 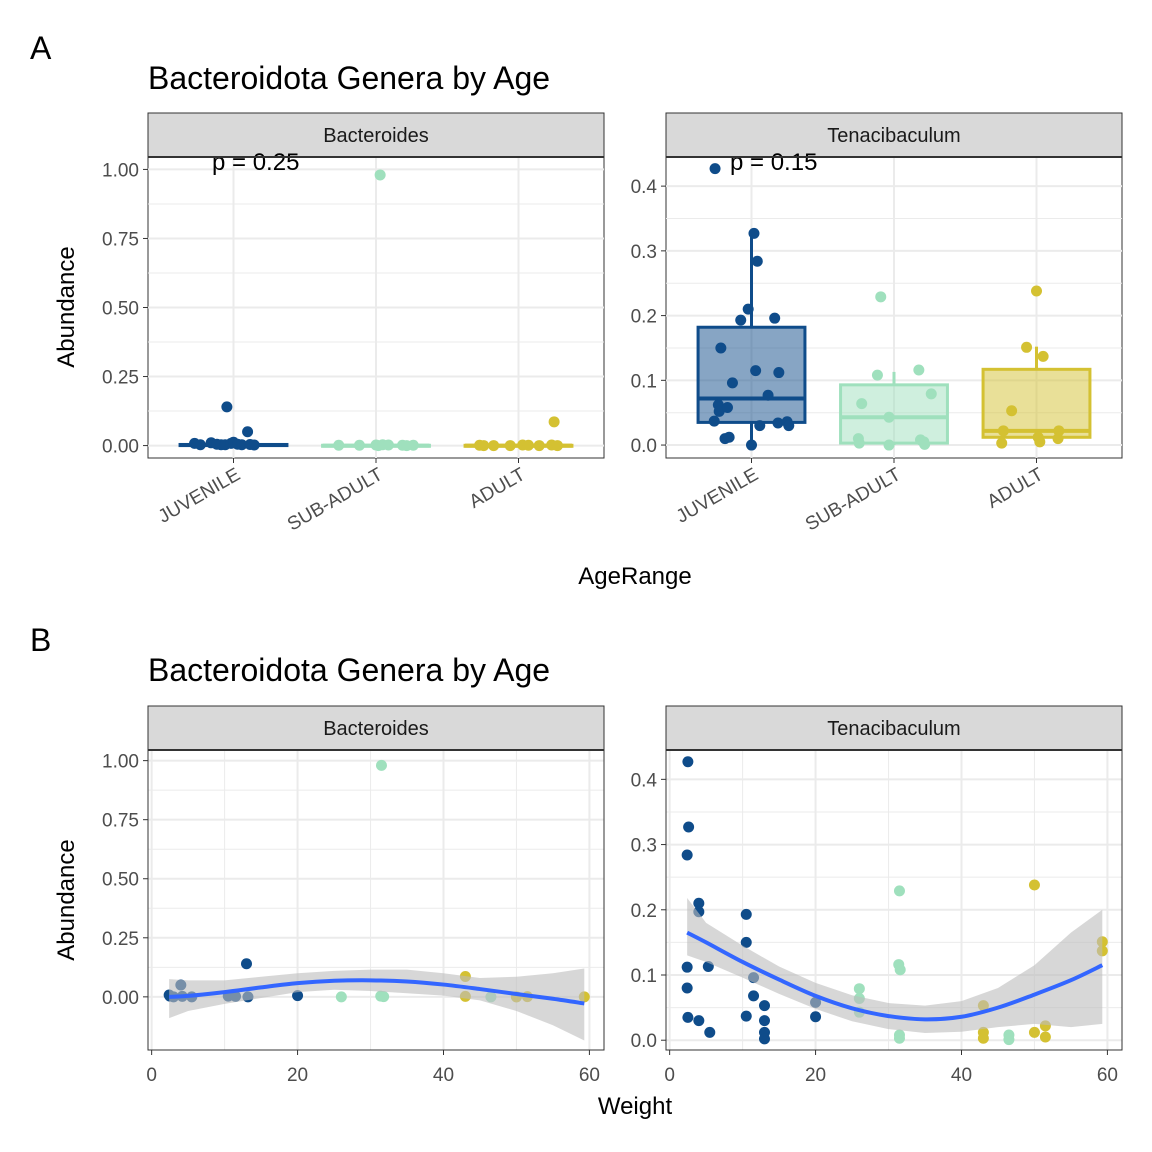 What do you see at coordinates (644, 1041) in the screenshot?
I see `y-tick-label-tenacibaculum: 0.0` at bounding box center [644, 1041].